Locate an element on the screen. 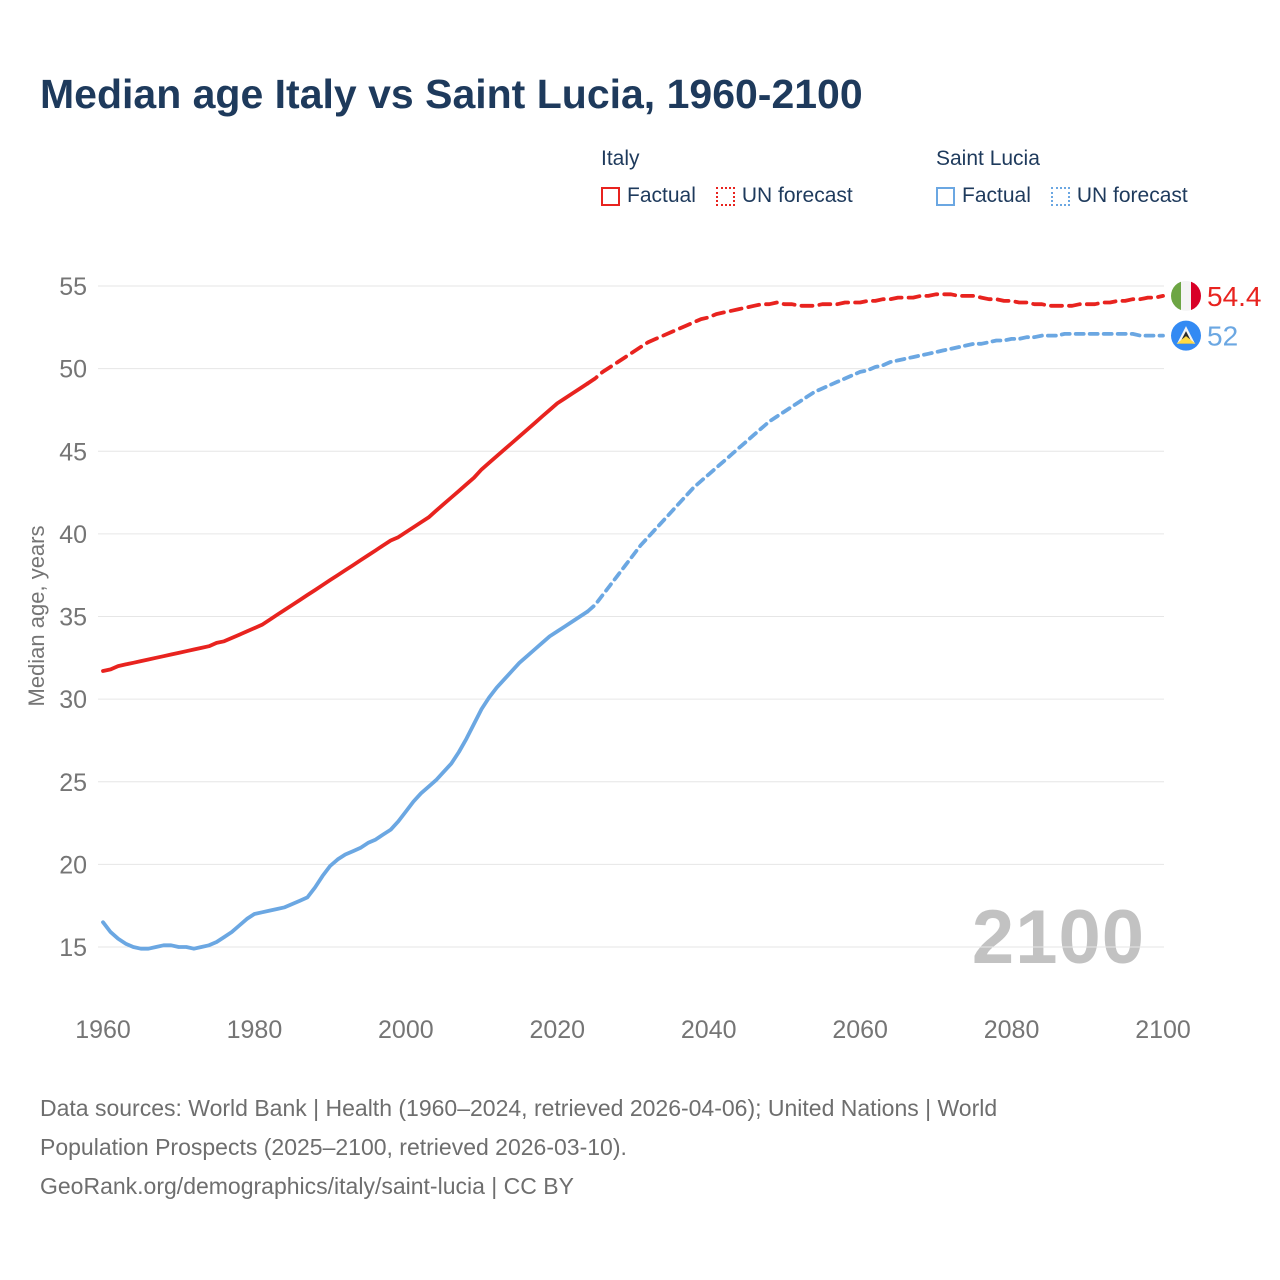 The image size is (1280, 1280). y-tick-label: 40 is located at coordinates (73, 535).